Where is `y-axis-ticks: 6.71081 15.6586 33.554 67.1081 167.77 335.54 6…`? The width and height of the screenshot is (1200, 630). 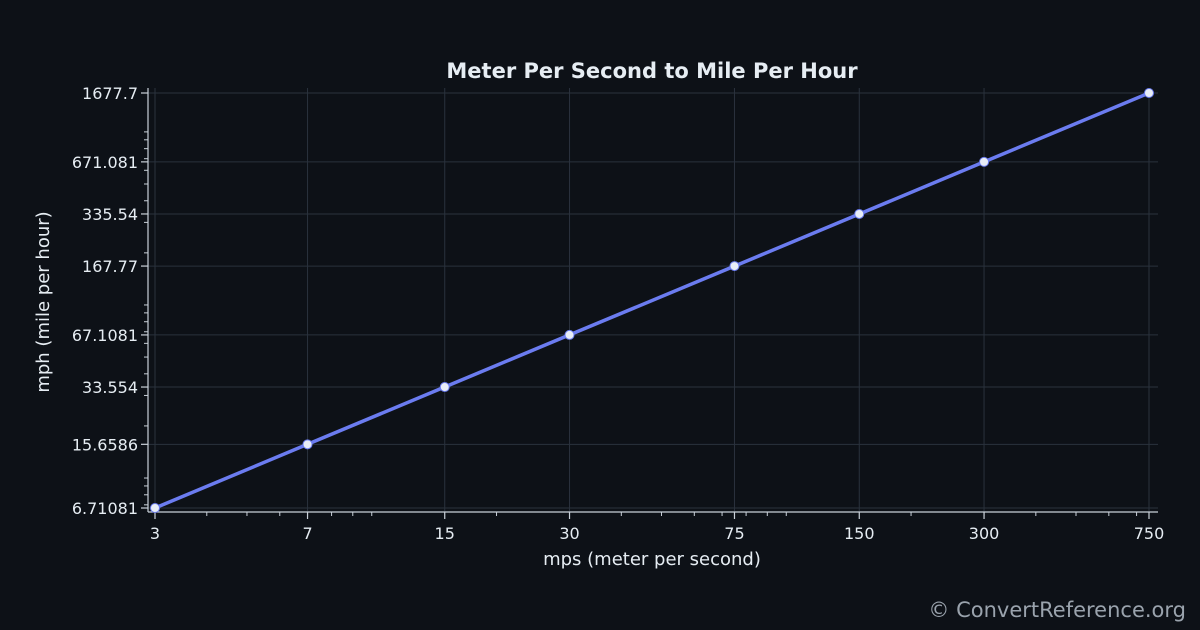 y-axis-ticks: 6.71081 15.6586 33.554 67.1081 167.77 335.54 6… is located at coordinates (110, 301).